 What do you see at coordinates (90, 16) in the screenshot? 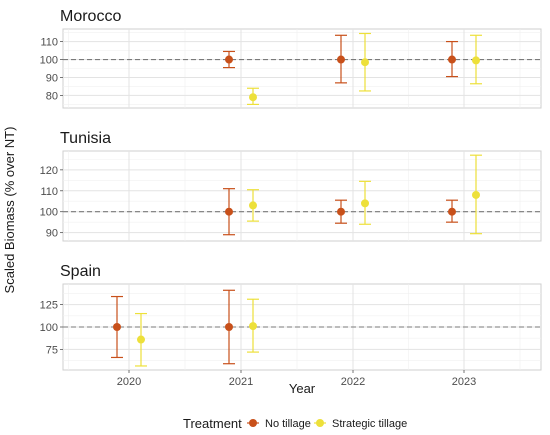
I see `facet-title: Morocco` at bounding box center [90, 16].